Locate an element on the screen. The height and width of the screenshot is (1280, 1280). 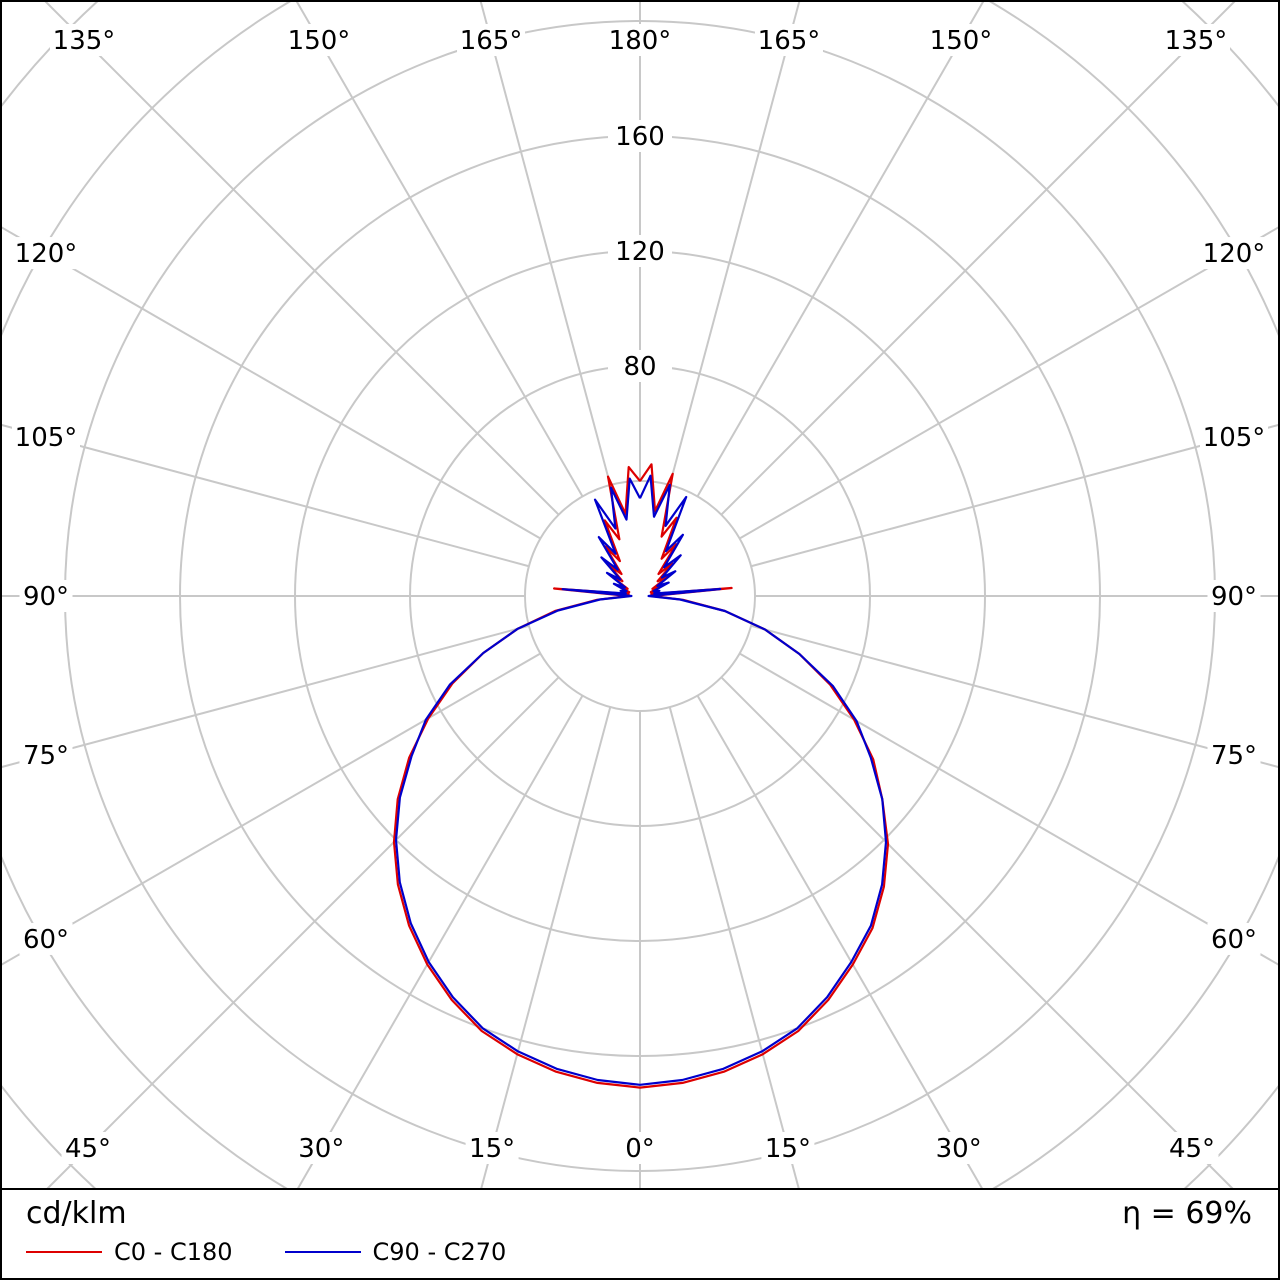
svg-text: 120 is located at coordinates (640, 252).